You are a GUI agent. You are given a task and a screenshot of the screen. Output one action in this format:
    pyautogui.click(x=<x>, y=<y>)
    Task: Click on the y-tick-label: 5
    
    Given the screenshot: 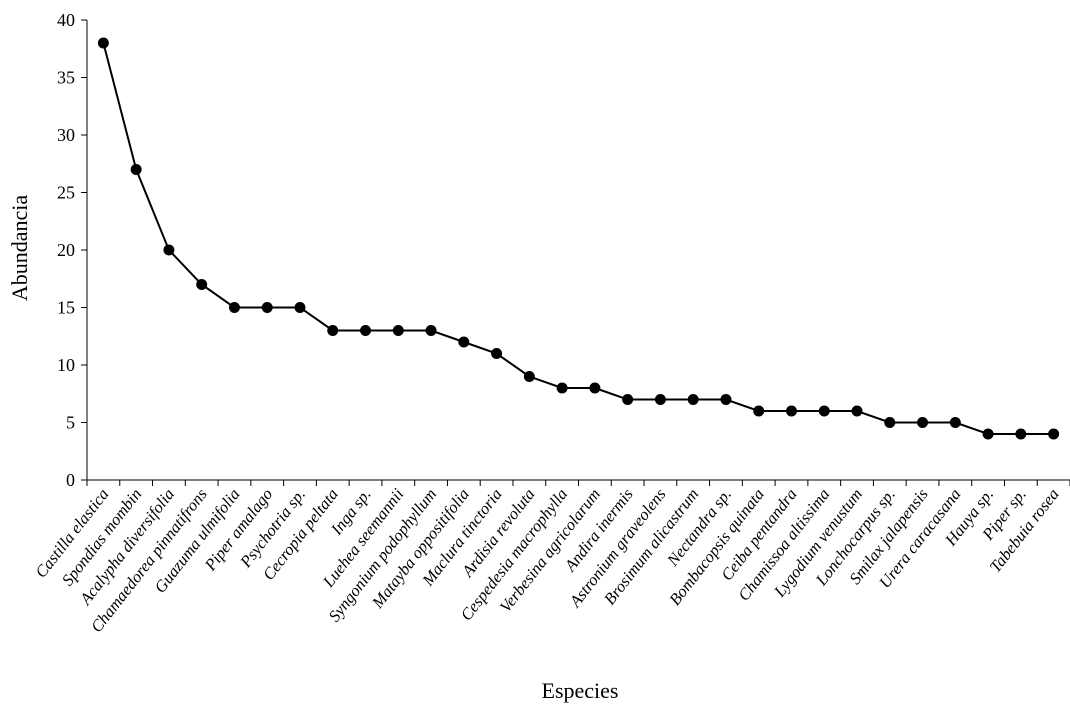 What is the action you would take?
    pyautogui.click(x=70, y=423)
    